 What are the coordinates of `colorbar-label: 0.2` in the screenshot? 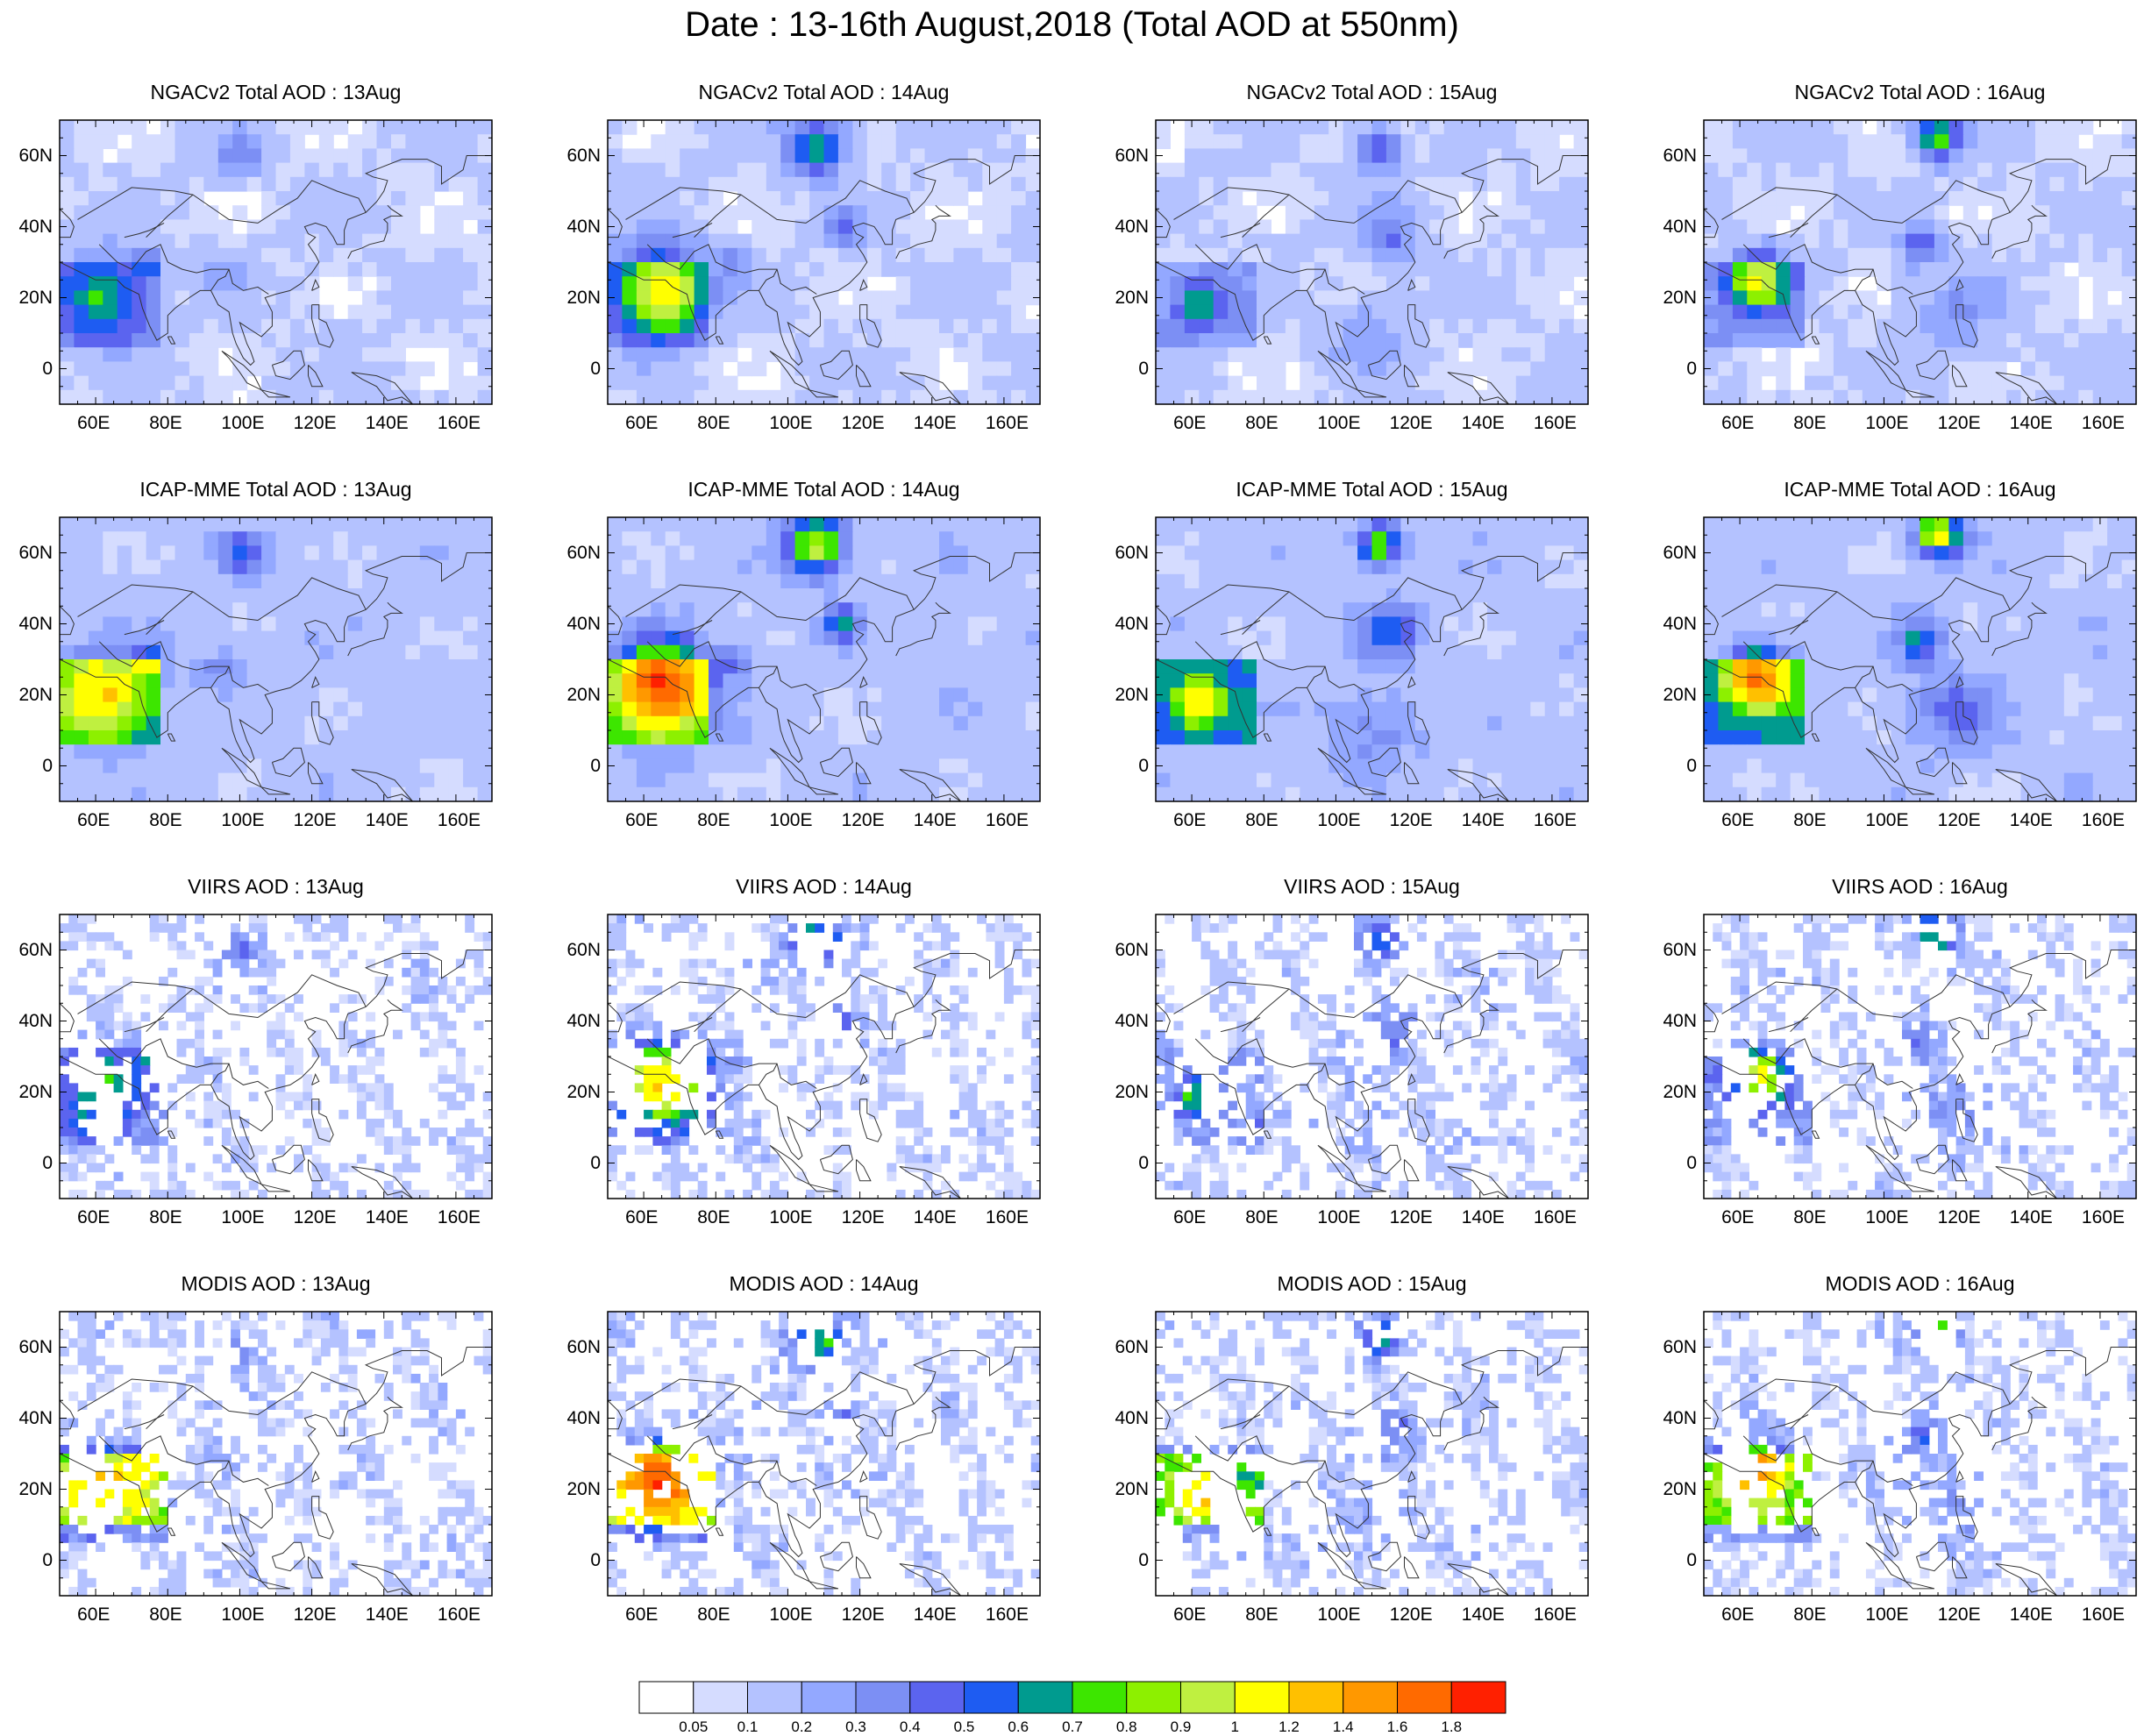 It's located at (802, 1726).